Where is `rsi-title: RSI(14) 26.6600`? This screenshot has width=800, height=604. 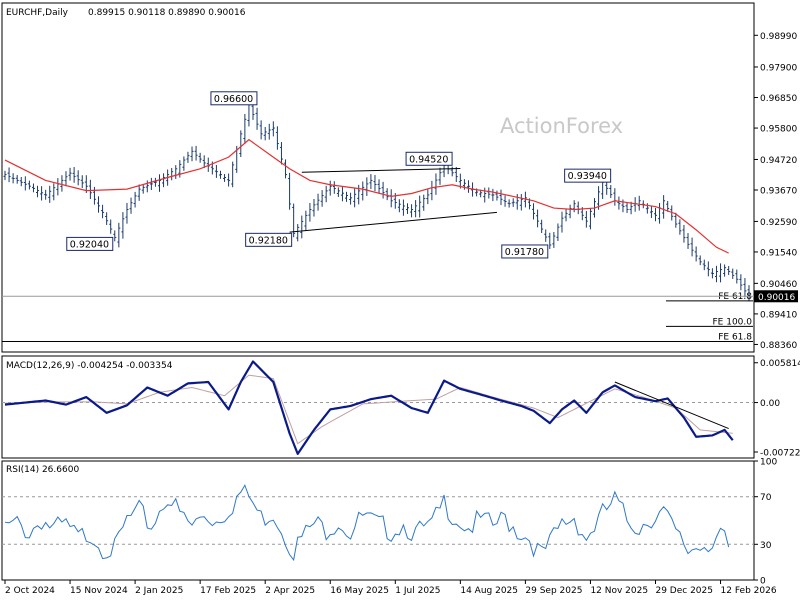 rsi-title: RSI(14) 26.6600 is located at coordinates (42, 470).